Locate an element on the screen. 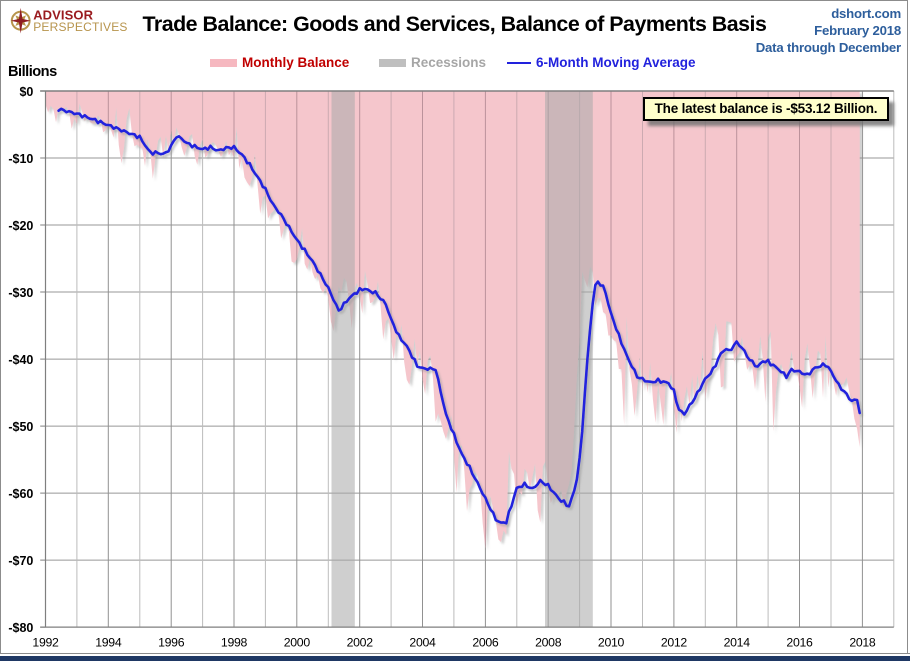  svg-text: 2004 is located at coordinates (422, 643).